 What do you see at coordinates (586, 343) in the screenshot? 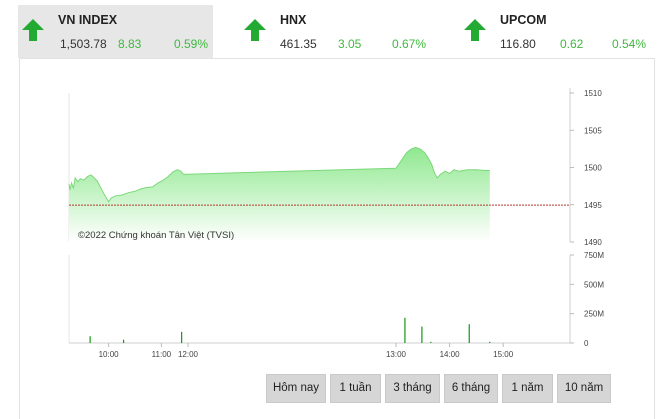
I see `volume-tick-label: 0` at bounding box center [586, 343].